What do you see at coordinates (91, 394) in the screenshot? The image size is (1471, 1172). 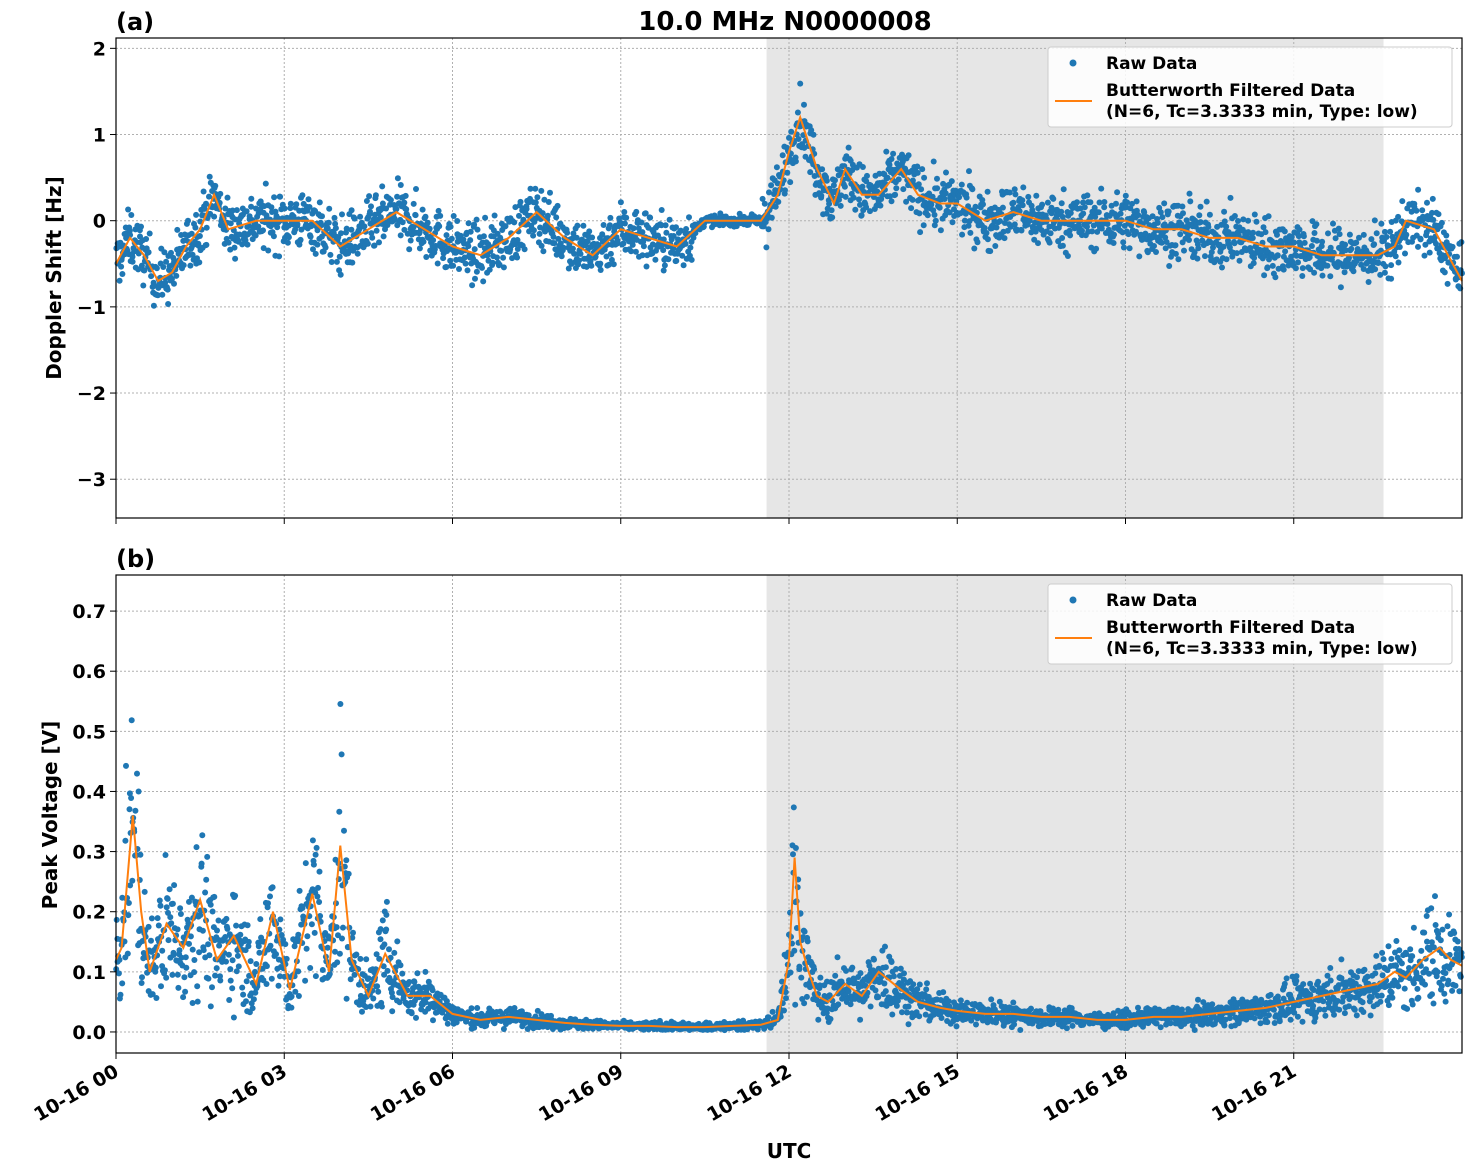 I see `y-tick-label: −2` at bounding box center [91, 394].